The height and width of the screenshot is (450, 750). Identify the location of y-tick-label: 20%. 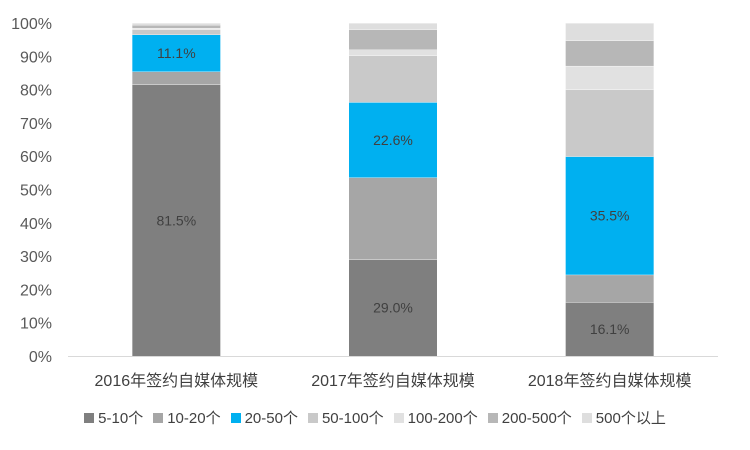
(36, 290).